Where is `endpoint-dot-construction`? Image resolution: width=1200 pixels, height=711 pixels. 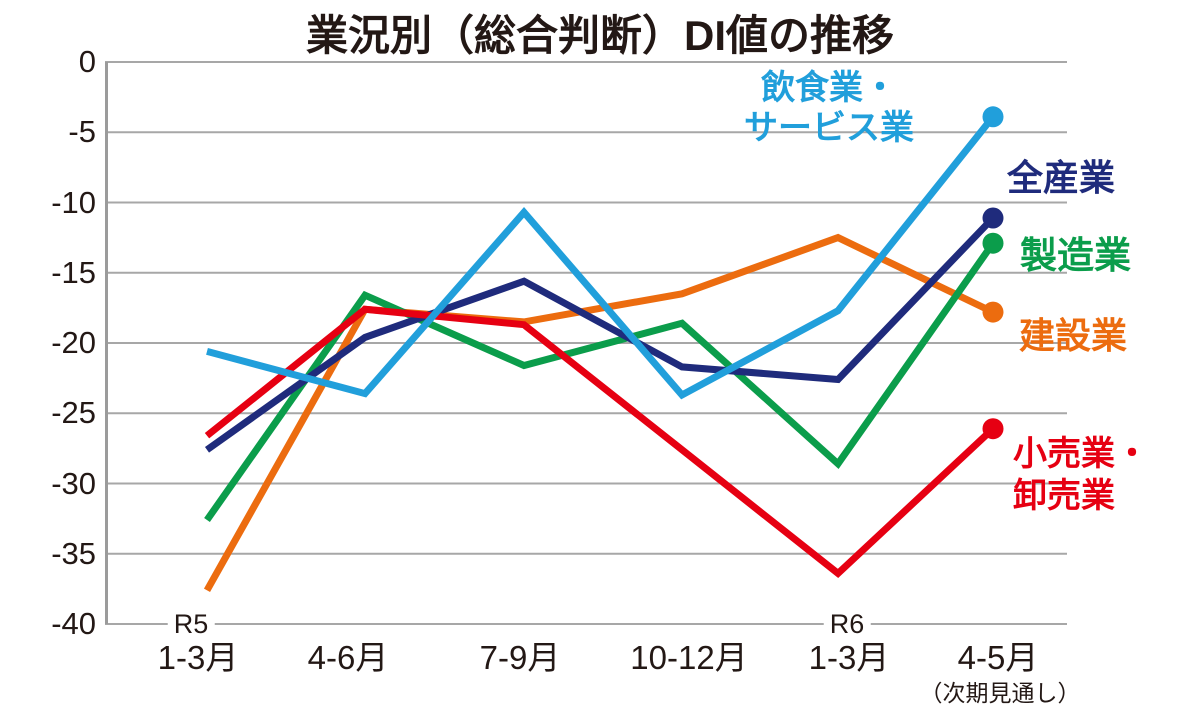
endpoint-dot-construction is located at coordinates (993, 312).